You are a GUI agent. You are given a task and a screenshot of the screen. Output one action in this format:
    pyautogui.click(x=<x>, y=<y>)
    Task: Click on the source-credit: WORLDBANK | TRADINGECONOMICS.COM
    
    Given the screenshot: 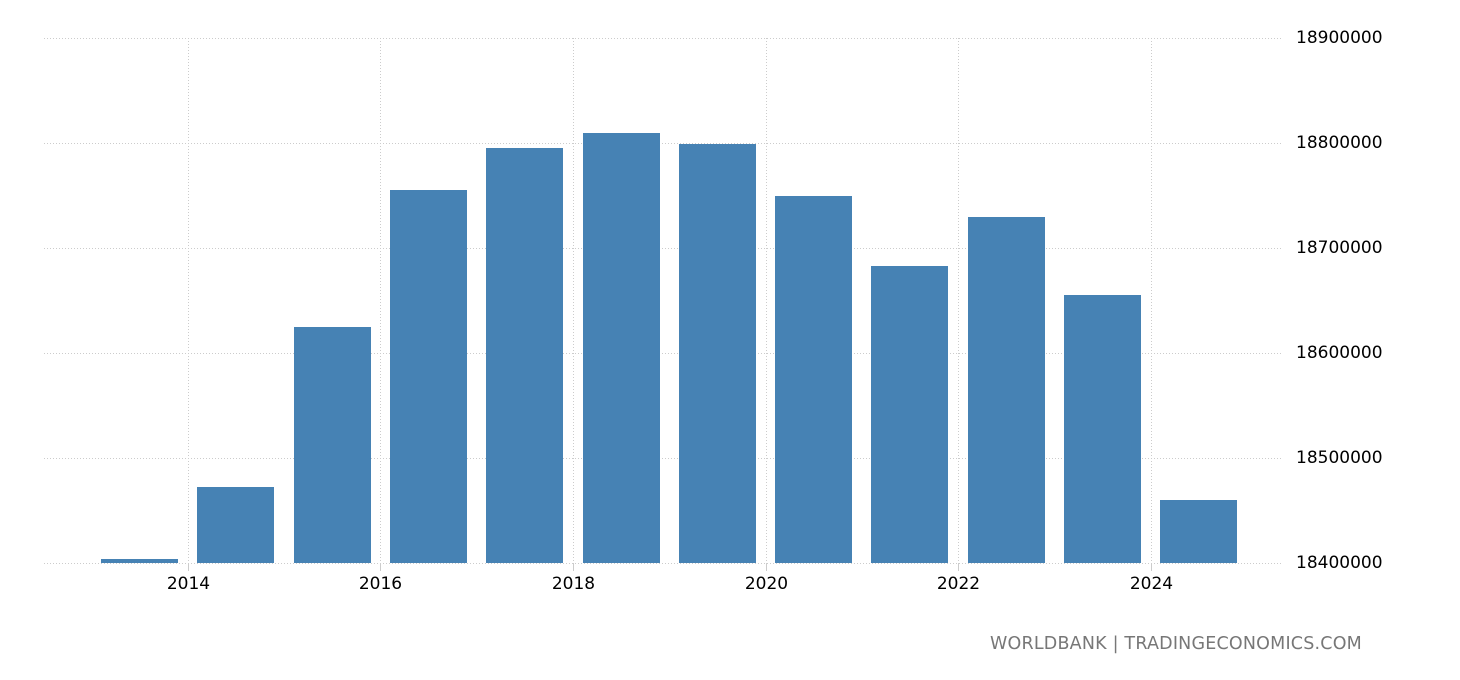 What is the action you would take?
    pyautogui.click(x=1176, y=644)
    